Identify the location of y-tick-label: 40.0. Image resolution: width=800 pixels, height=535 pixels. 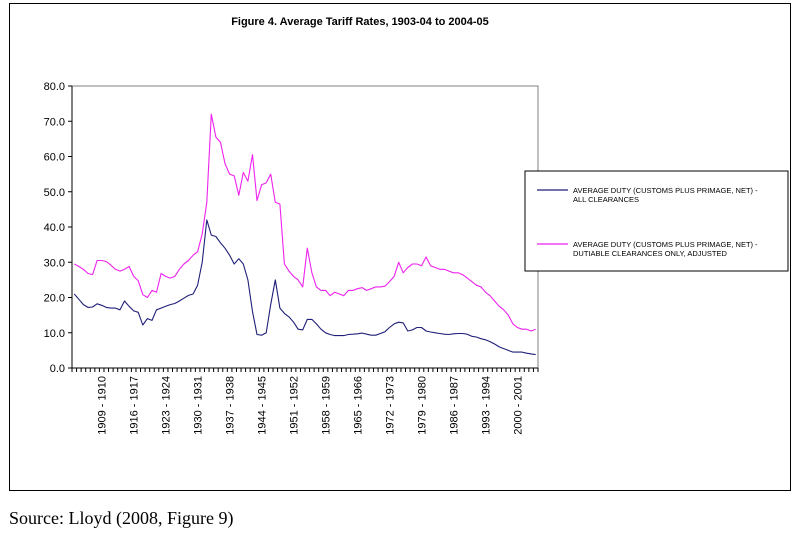
(54, 228).